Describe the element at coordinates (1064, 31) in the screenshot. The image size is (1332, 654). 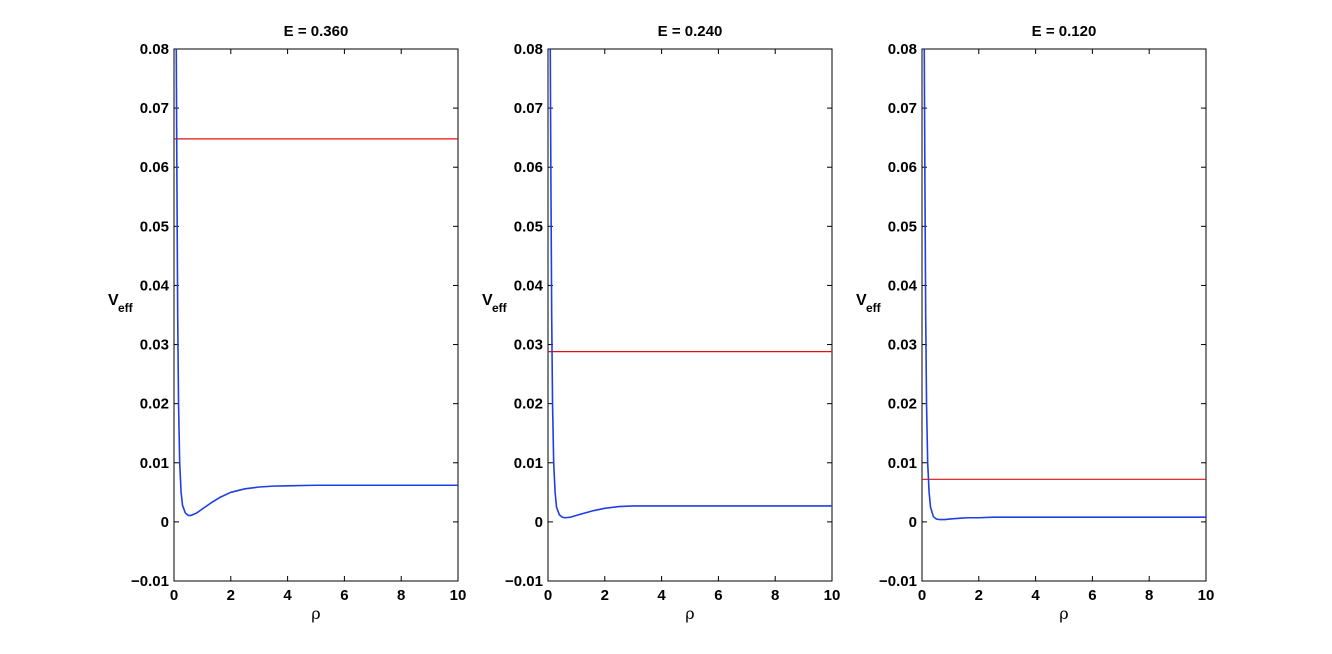
I see `chart-title: E = 0.120` at that location.